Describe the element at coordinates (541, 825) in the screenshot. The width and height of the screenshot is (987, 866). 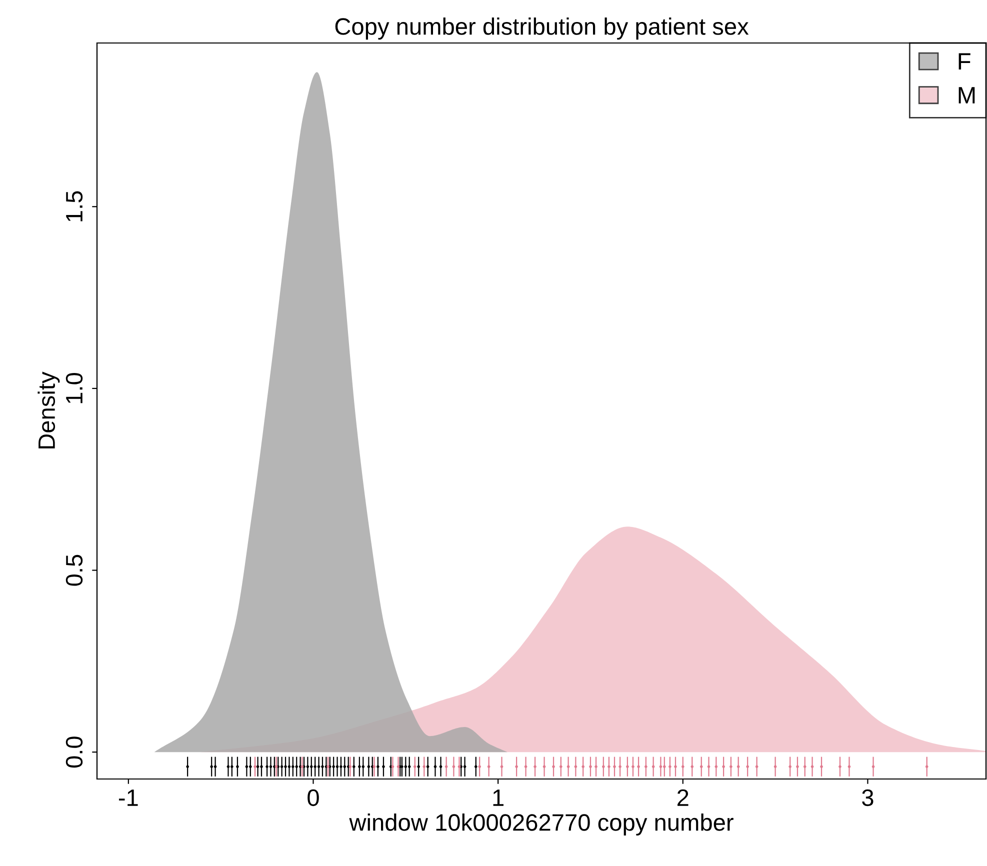
I see `x-axis-title: window 10k000262770 copy number` at that location.